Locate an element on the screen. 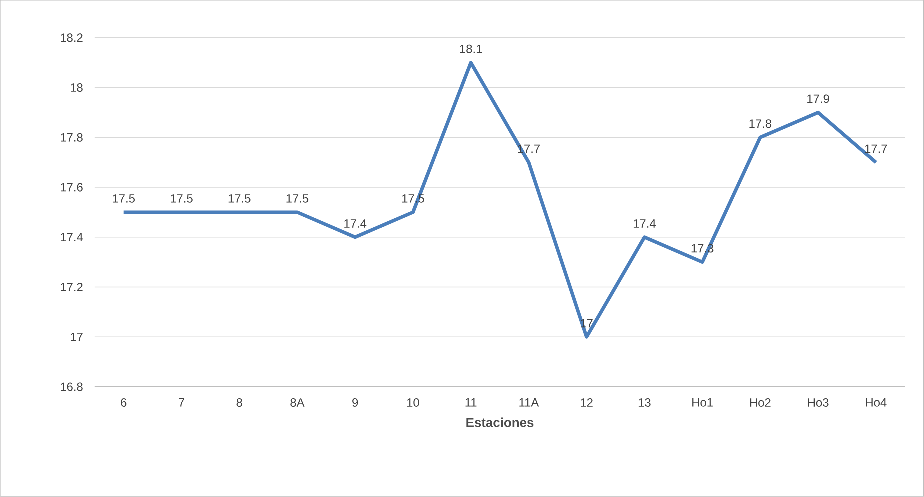  x-tick-label: 11 is located at coordinates (471, 402).